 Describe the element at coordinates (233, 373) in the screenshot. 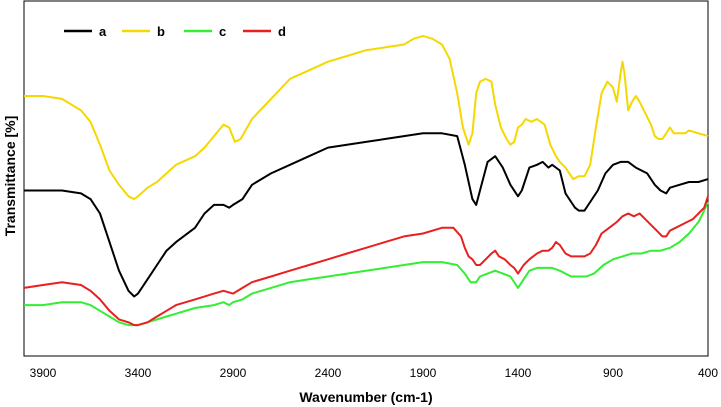

I see `x-tick-label: 2900` at that location.